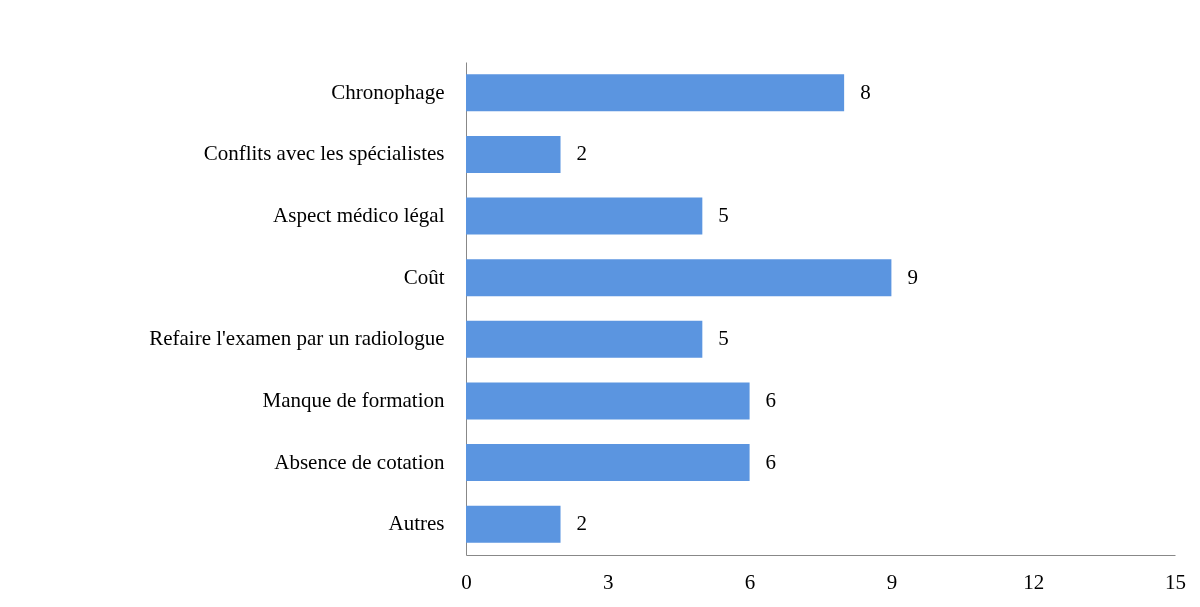 Image resolution: width=1200 pixels, height=607 pixels. What do you see at coordinates (324, 153) in the screenshot?
I see `y-tick-label: Conflits avec les spécialistes` at bounding box center [324, 153].